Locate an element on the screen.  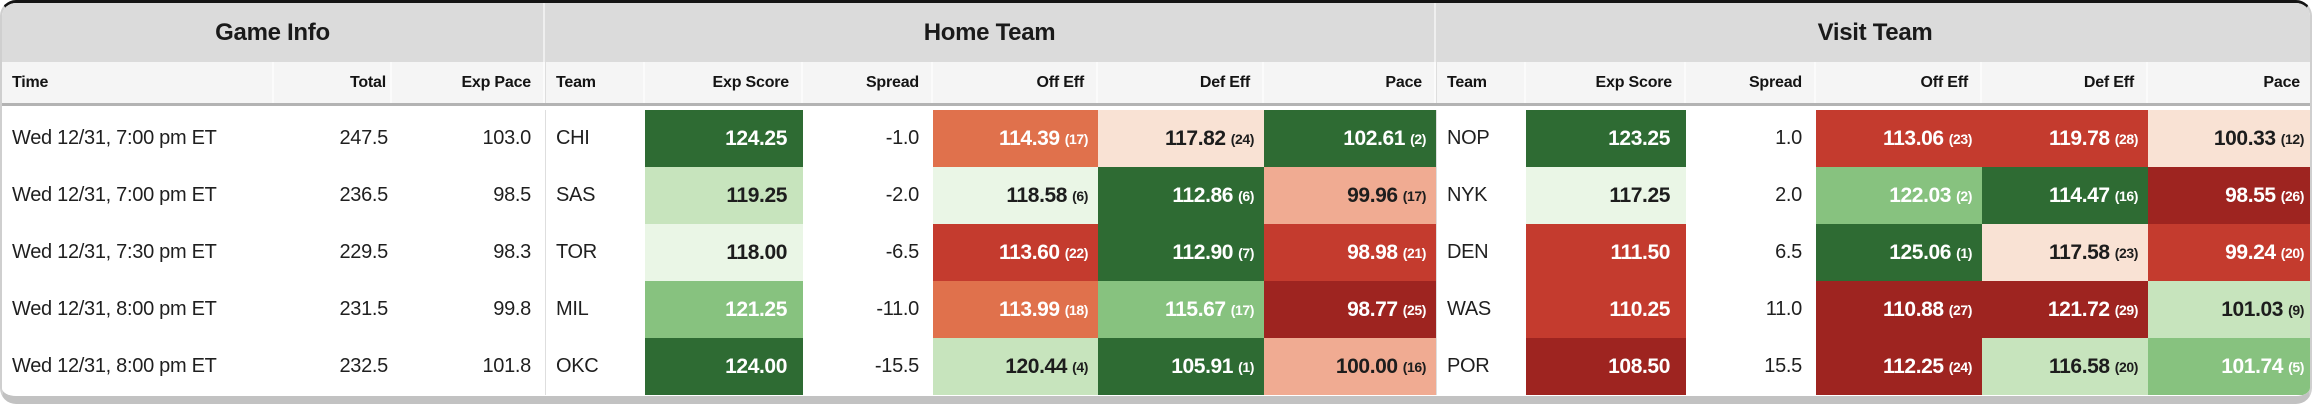
home-exp-score-cell-value: 124.00 is located at coordinates (756, 366).